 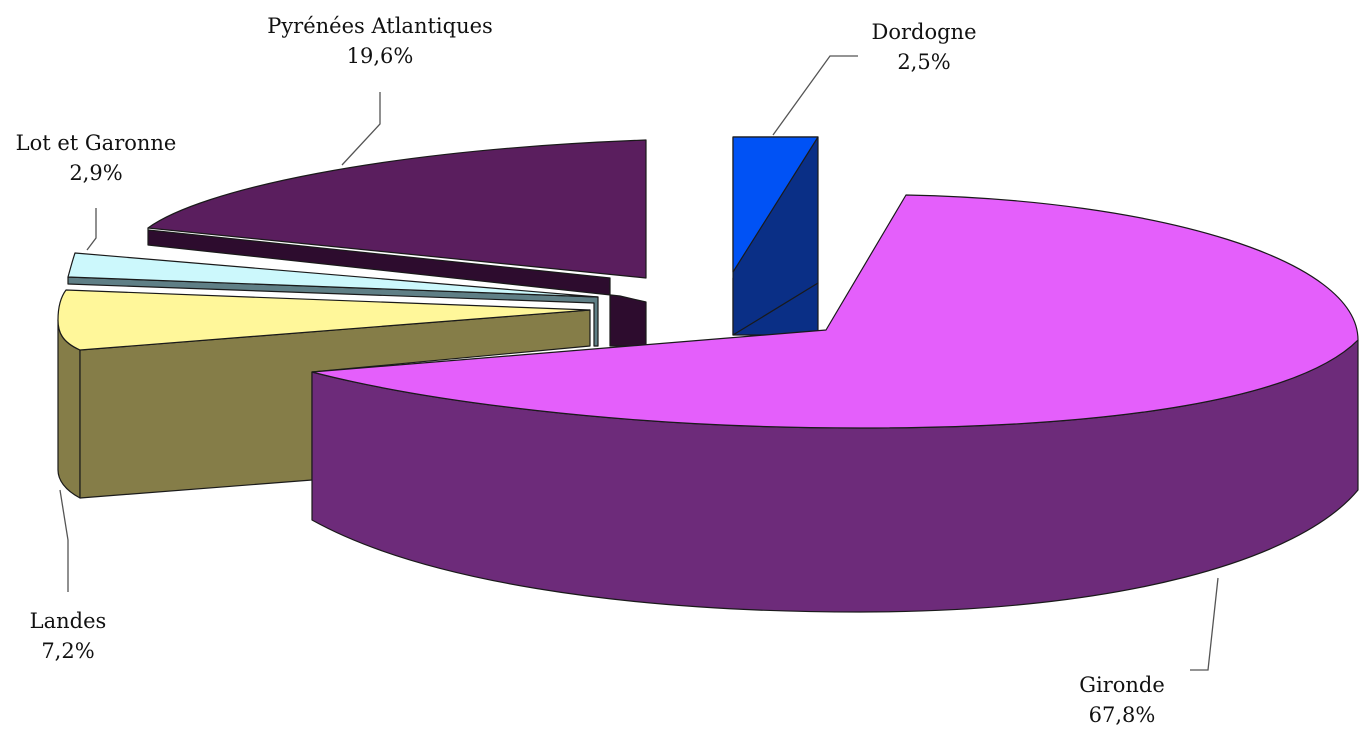 I want to click on label-dordogne-value: 2,5%, so click(x=924, y=62).